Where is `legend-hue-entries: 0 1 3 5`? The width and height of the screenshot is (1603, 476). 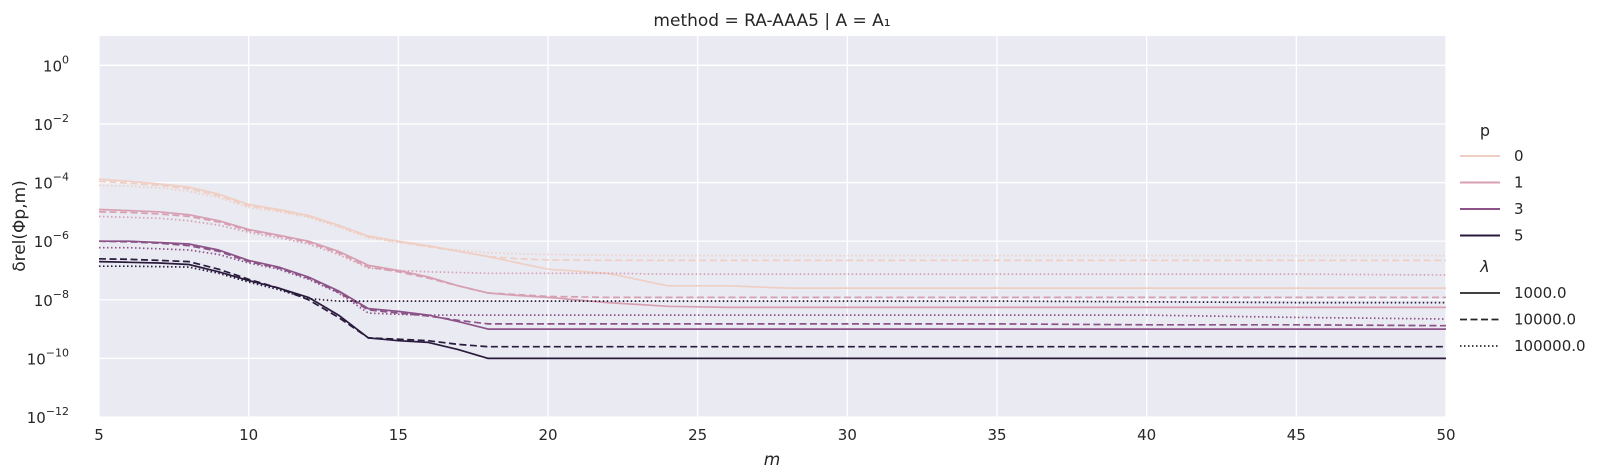 legend-hue-entries: 0 1 3 5 is located at coordinates (1492, 196).